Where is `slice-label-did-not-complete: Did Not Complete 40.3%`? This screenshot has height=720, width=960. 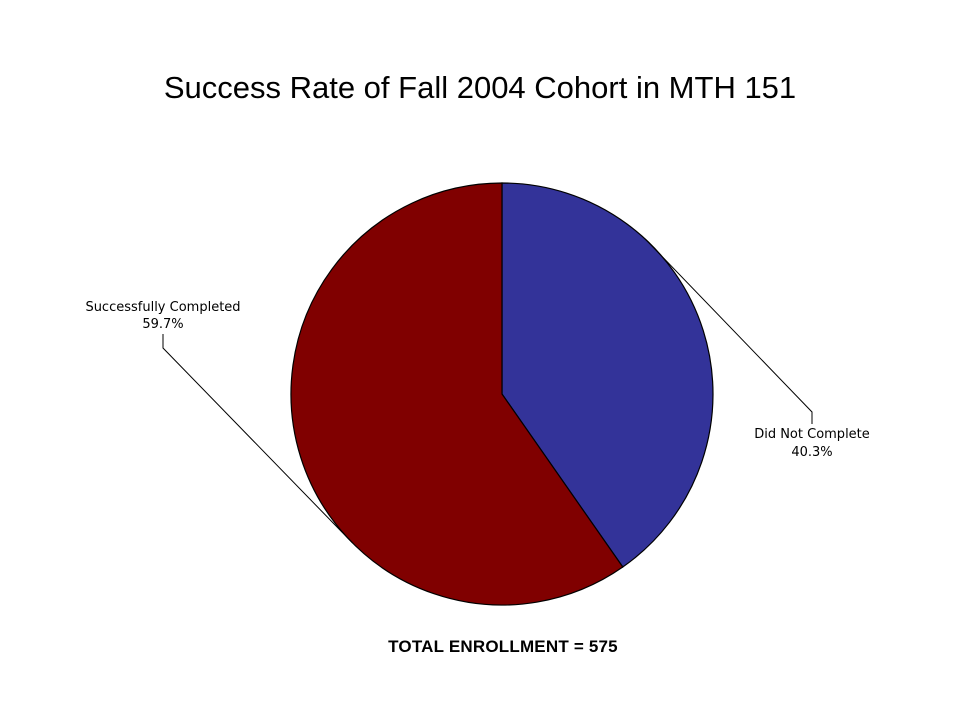
slice-label-did-not-complete: Did Not Complete 40.3% is located at coordinates (812, 443).